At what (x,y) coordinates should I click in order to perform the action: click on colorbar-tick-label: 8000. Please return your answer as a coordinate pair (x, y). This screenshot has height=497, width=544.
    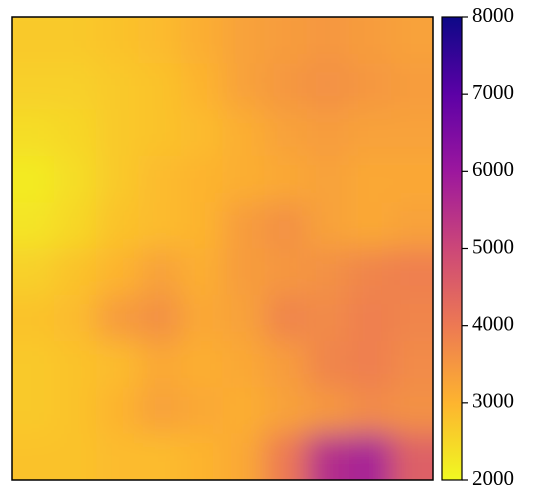
    Looking at the image, I should click on (493, 15).